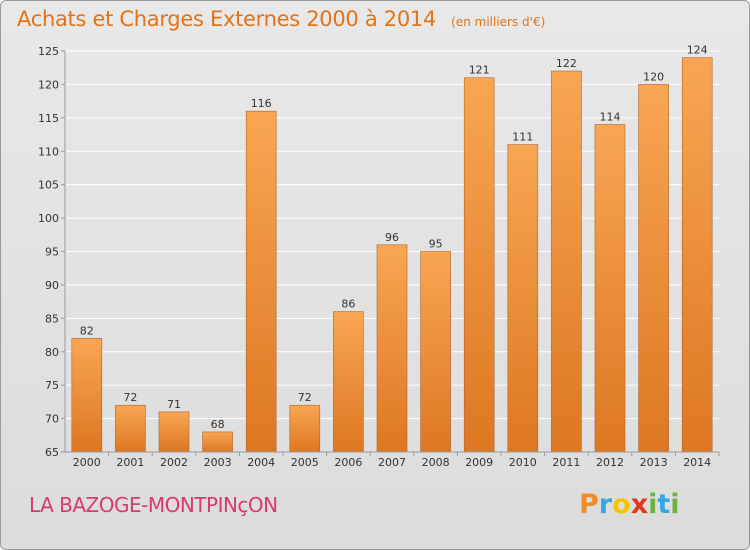 The width and height of the screenshot is (750, 550). Describe the element at coordinates (436, 244) in the screenshot. I see `bar-value-label: 95` at that location.